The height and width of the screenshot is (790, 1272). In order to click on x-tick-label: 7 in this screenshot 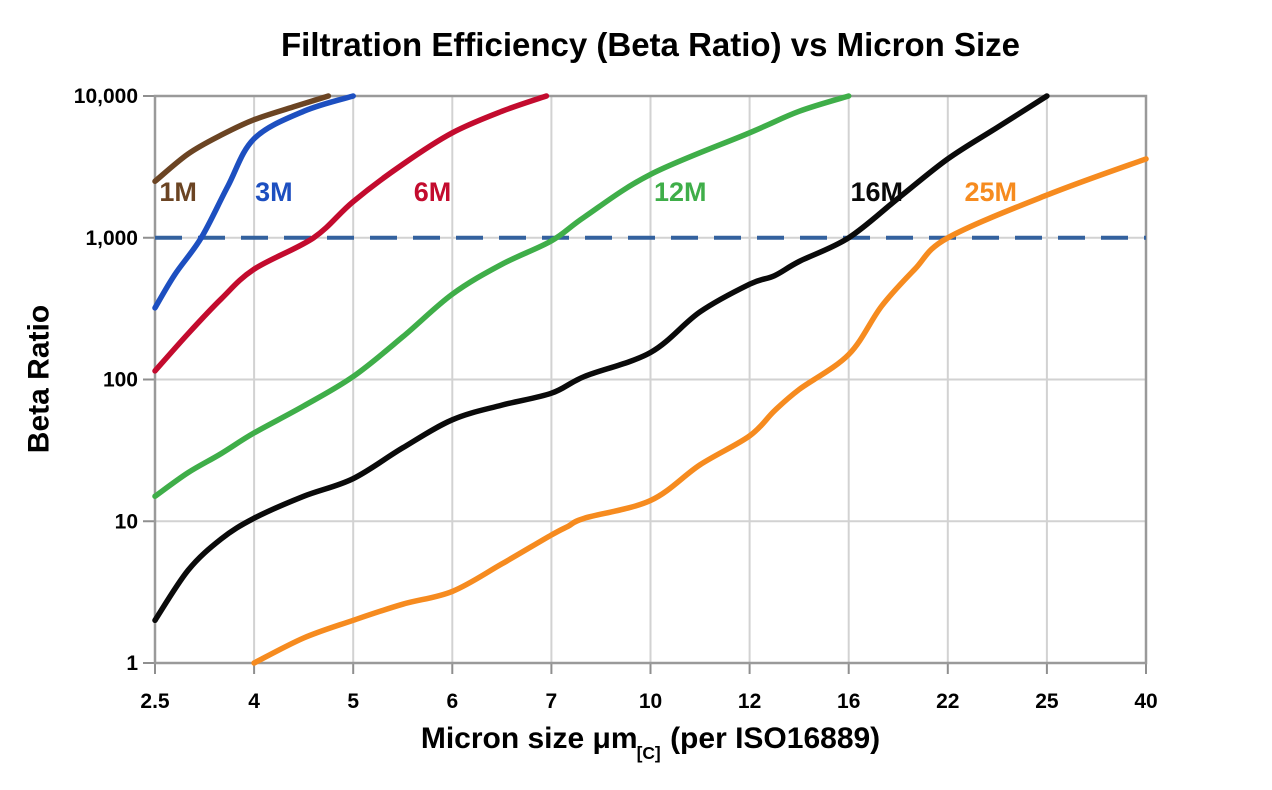, I will do `click(552, 701)`.